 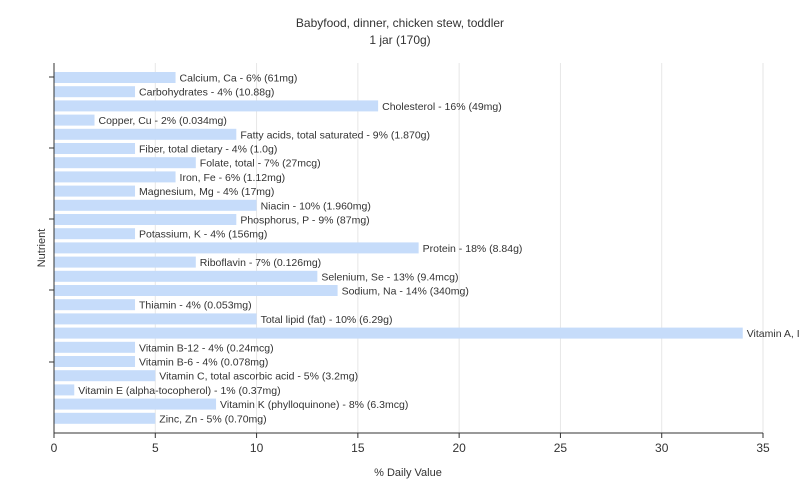 What do you see at coordinates (239, 79) in the screenshot?
I see `bar-label: Calcium, Ca - 6% (61mg)` at bounding box center [239, 79].